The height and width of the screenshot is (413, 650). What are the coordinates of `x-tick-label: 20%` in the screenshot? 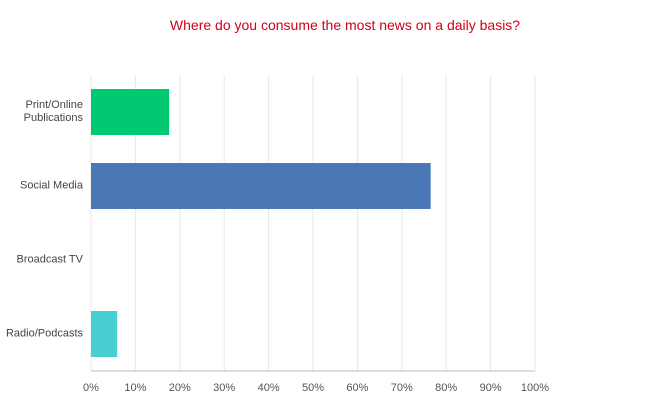 It's located at (180, 388).